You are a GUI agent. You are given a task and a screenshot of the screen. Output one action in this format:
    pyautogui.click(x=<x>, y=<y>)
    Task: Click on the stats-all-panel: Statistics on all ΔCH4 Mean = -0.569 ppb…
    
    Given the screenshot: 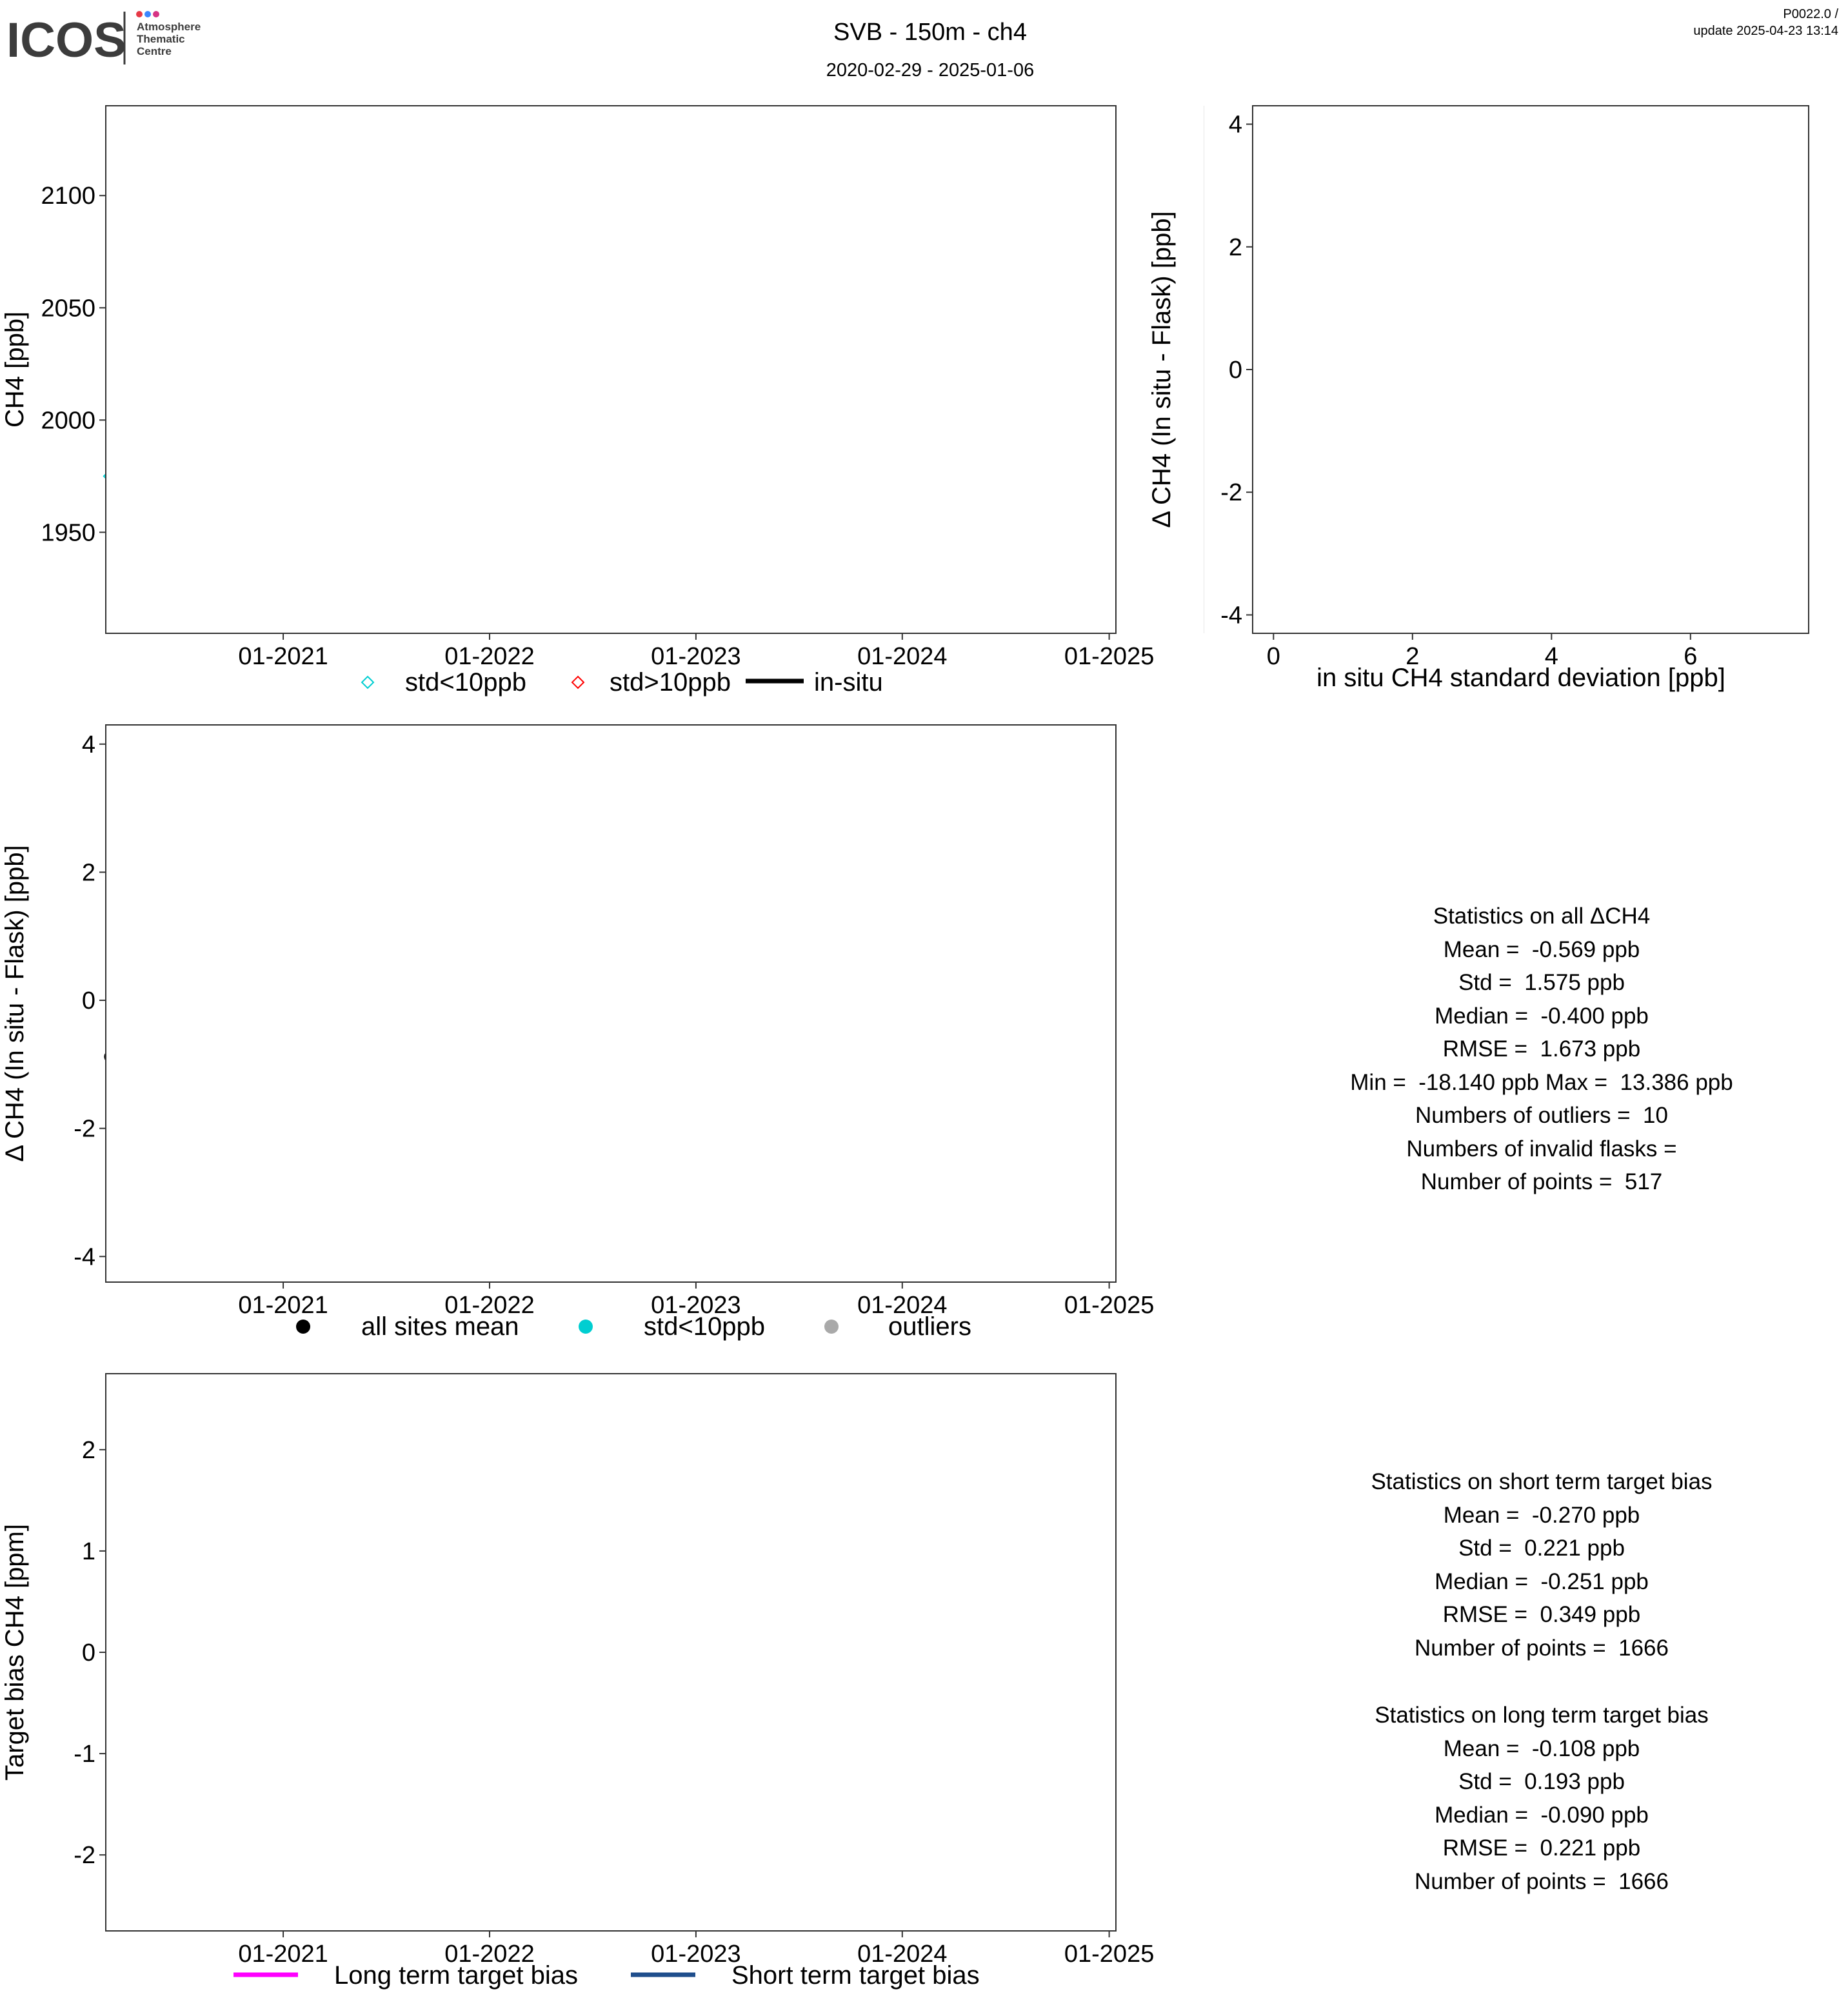 What is the action you would take?
    pyautogui.click(x=1542, y=1049)
    